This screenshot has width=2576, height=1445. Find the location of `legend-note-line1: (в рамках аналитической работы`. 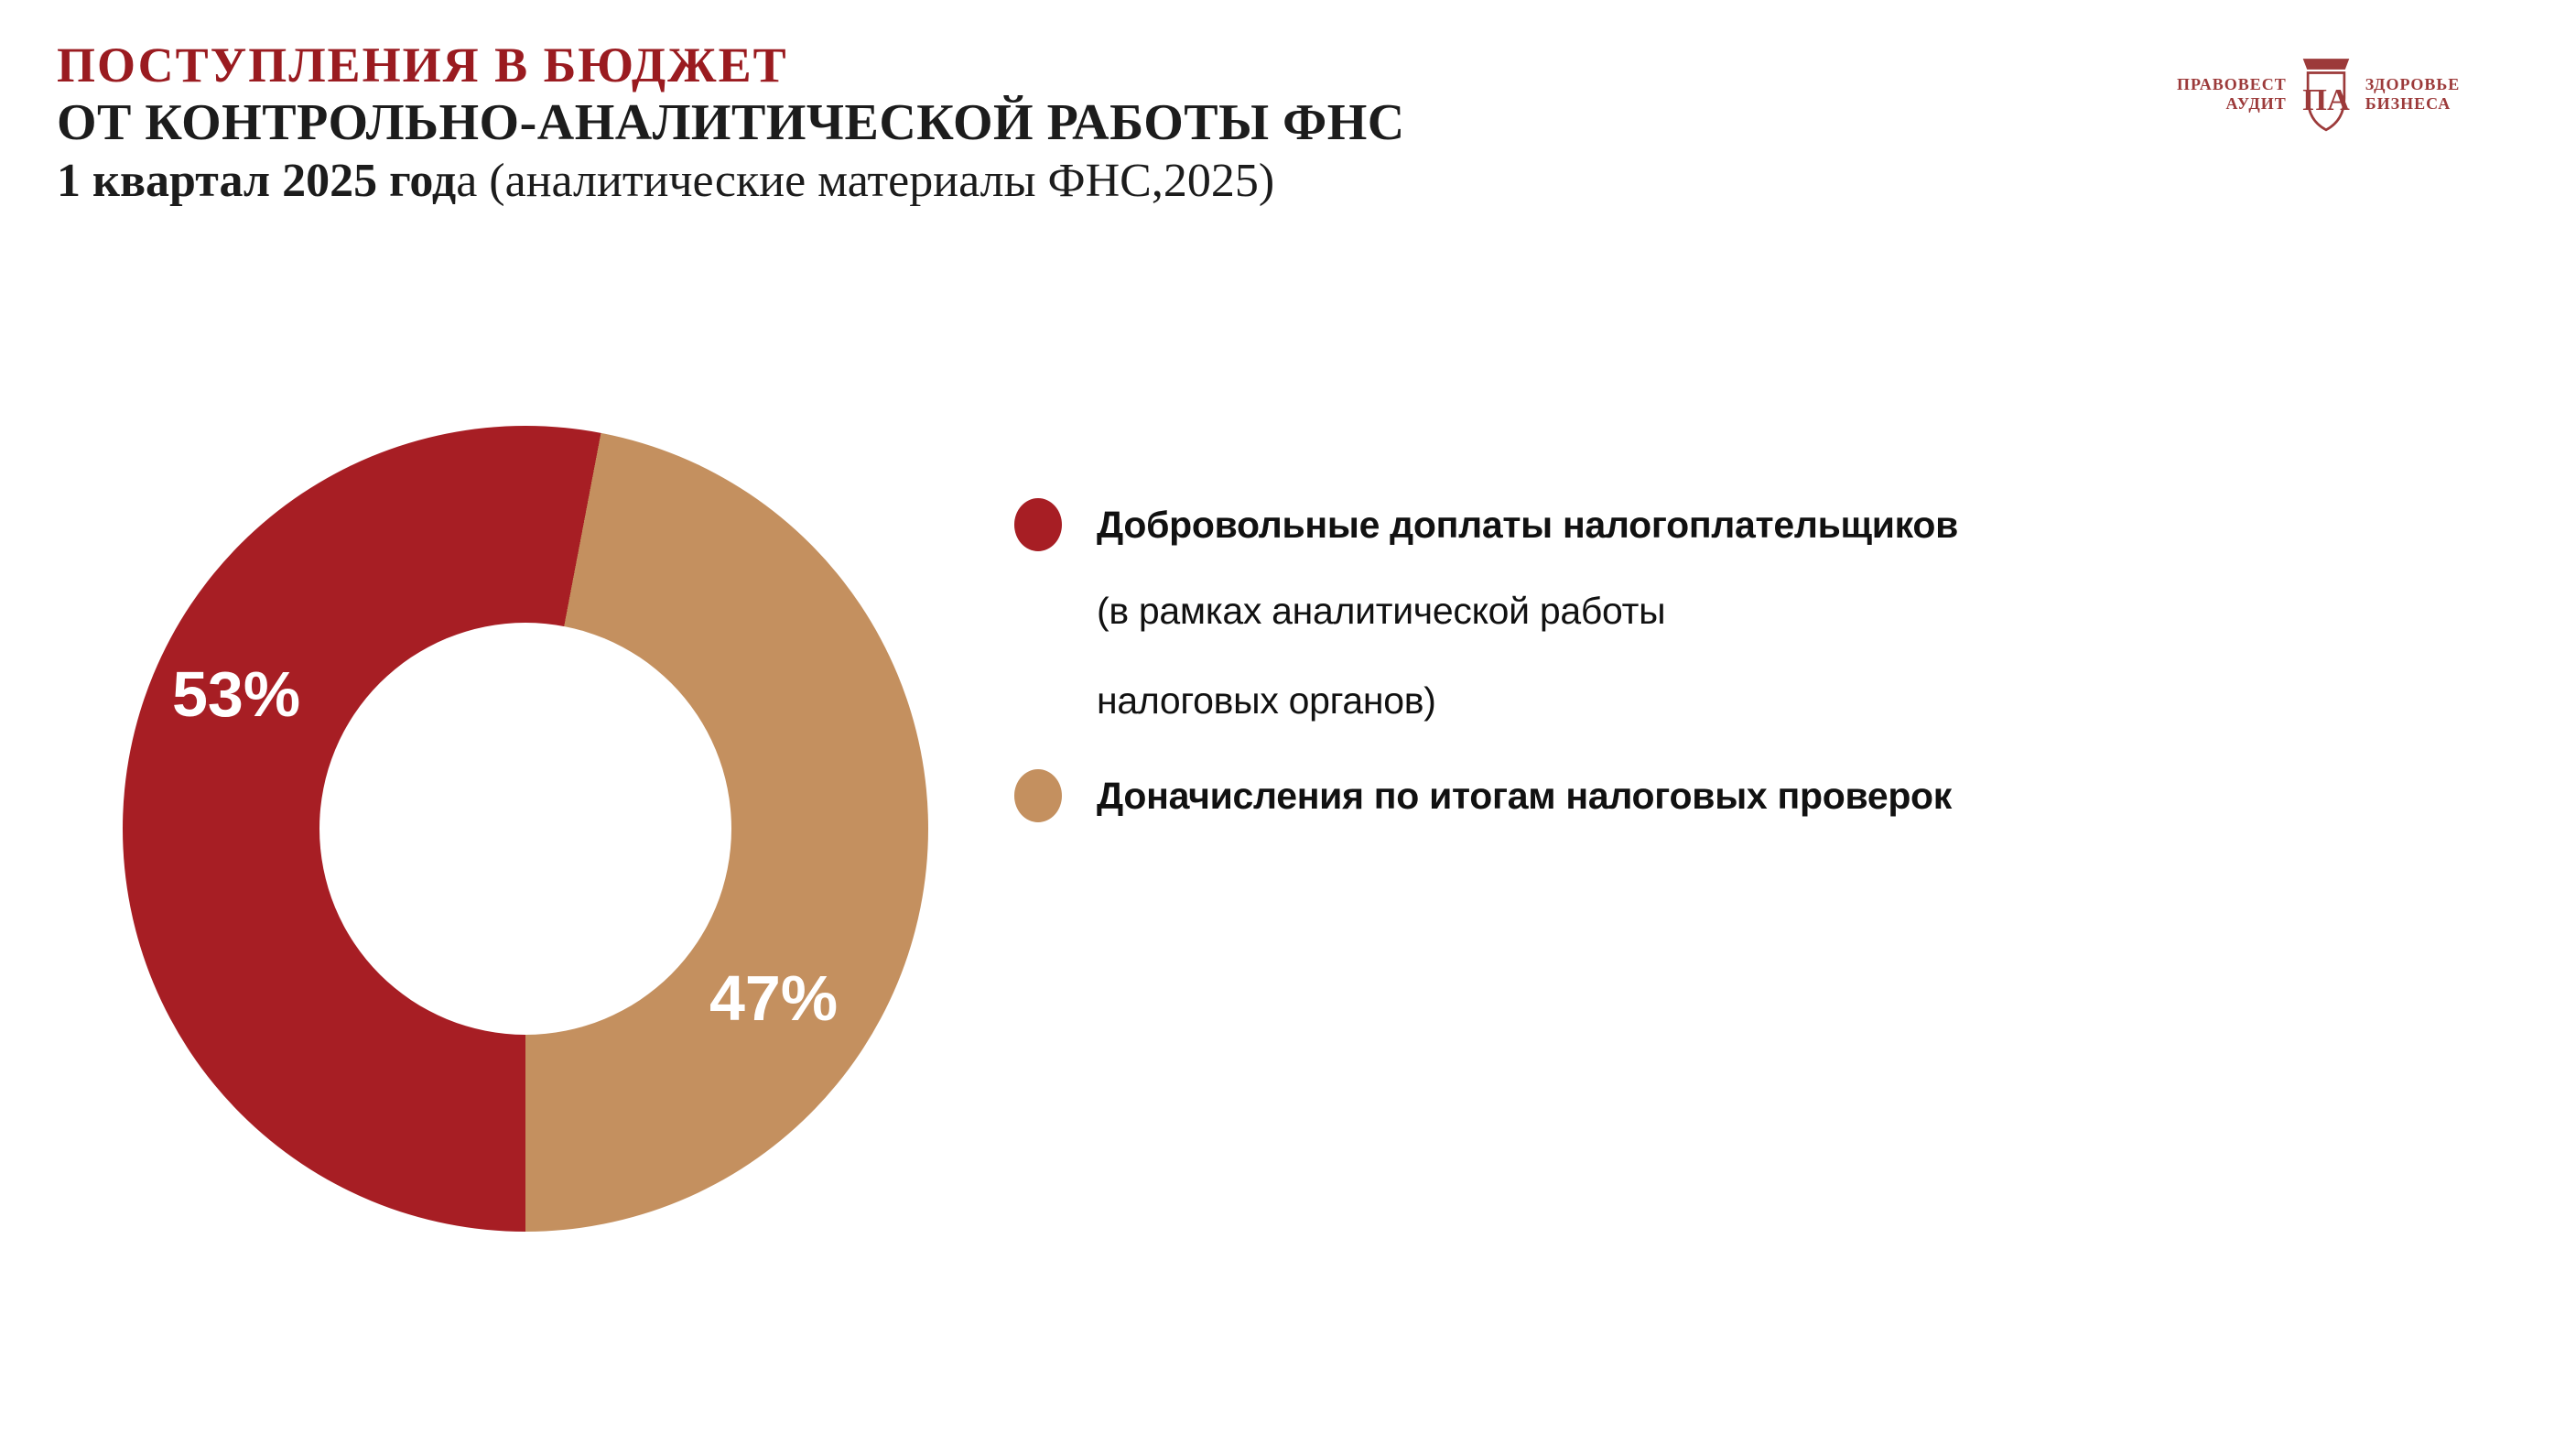

legend-note-line1: (в рамках аналитической работы is located at coordinates (1381, 611).